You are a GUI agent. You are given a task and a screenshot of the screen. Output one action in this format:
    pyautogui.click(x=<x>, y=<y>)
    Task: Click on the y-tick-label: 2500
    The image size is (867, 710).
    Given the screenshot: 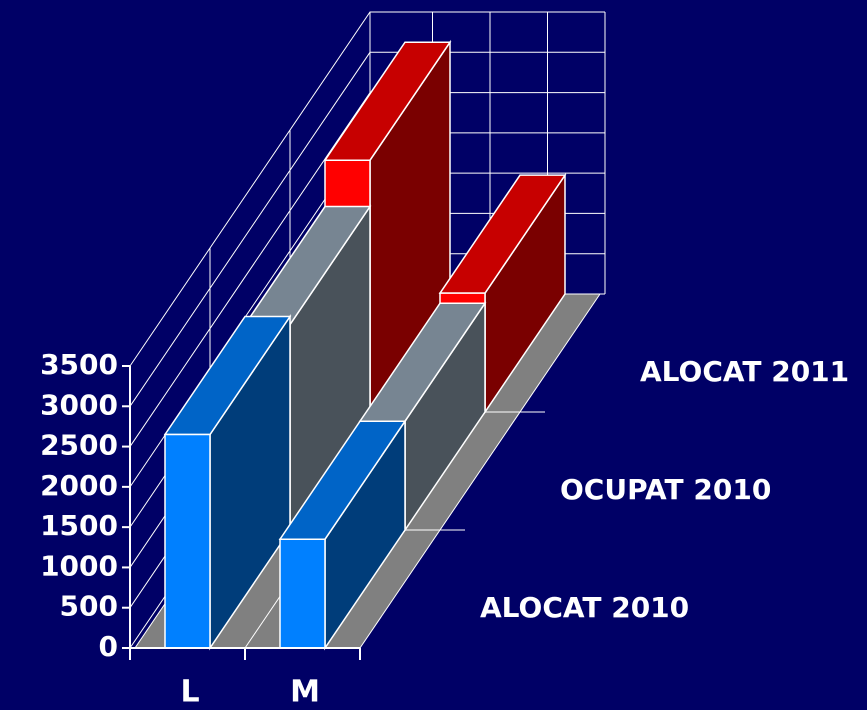 What is the action you would take?
    pyautogui.click(x=79, y=445)
    